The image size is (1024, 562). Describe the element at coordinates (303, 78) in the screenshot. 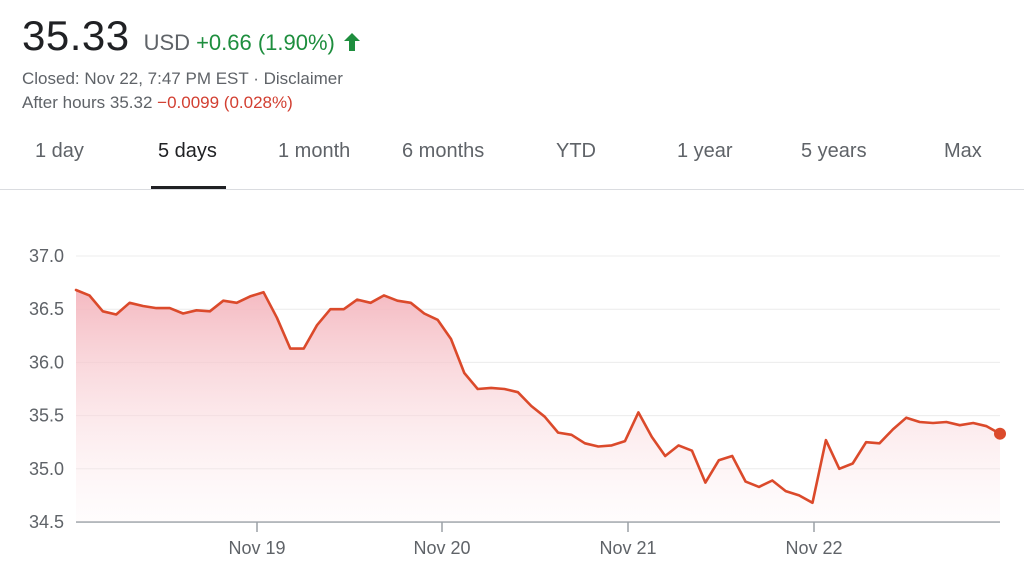

I see `disclaimer-link: Disclaimer` at that location.